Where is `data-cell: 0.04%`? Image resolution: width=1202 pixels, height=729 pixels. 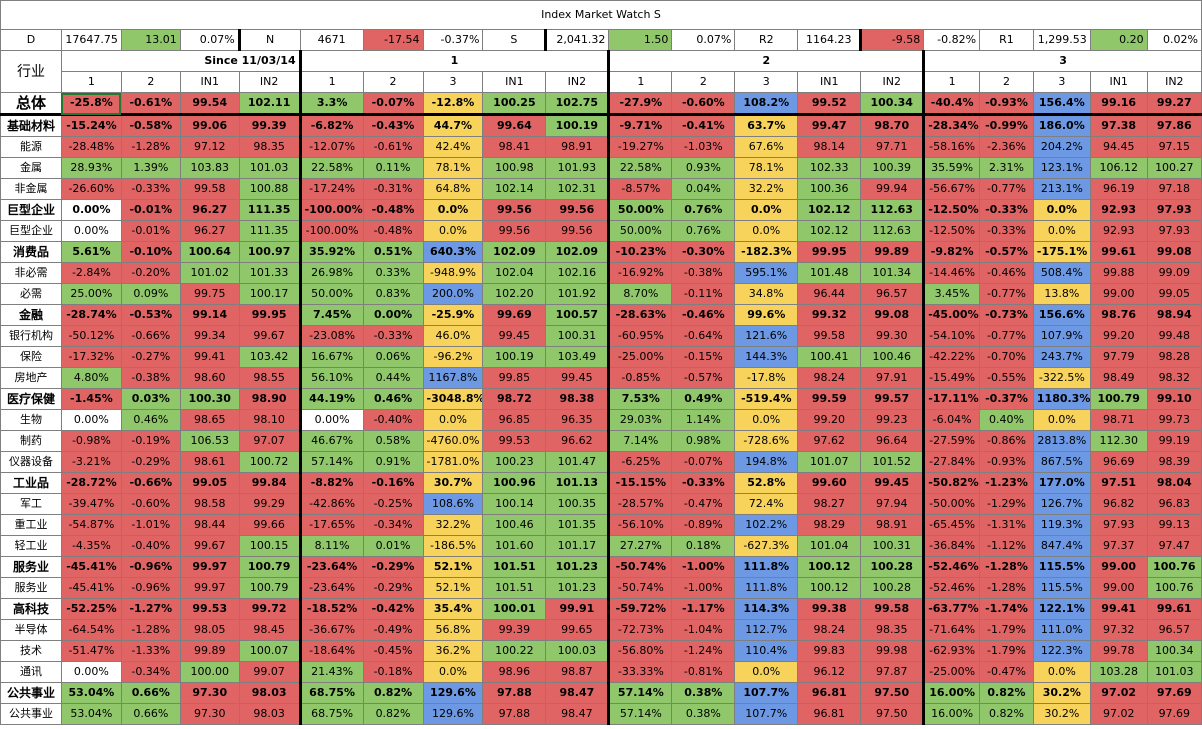 data-cell: 0.04% is located at coordinates (703, 189).